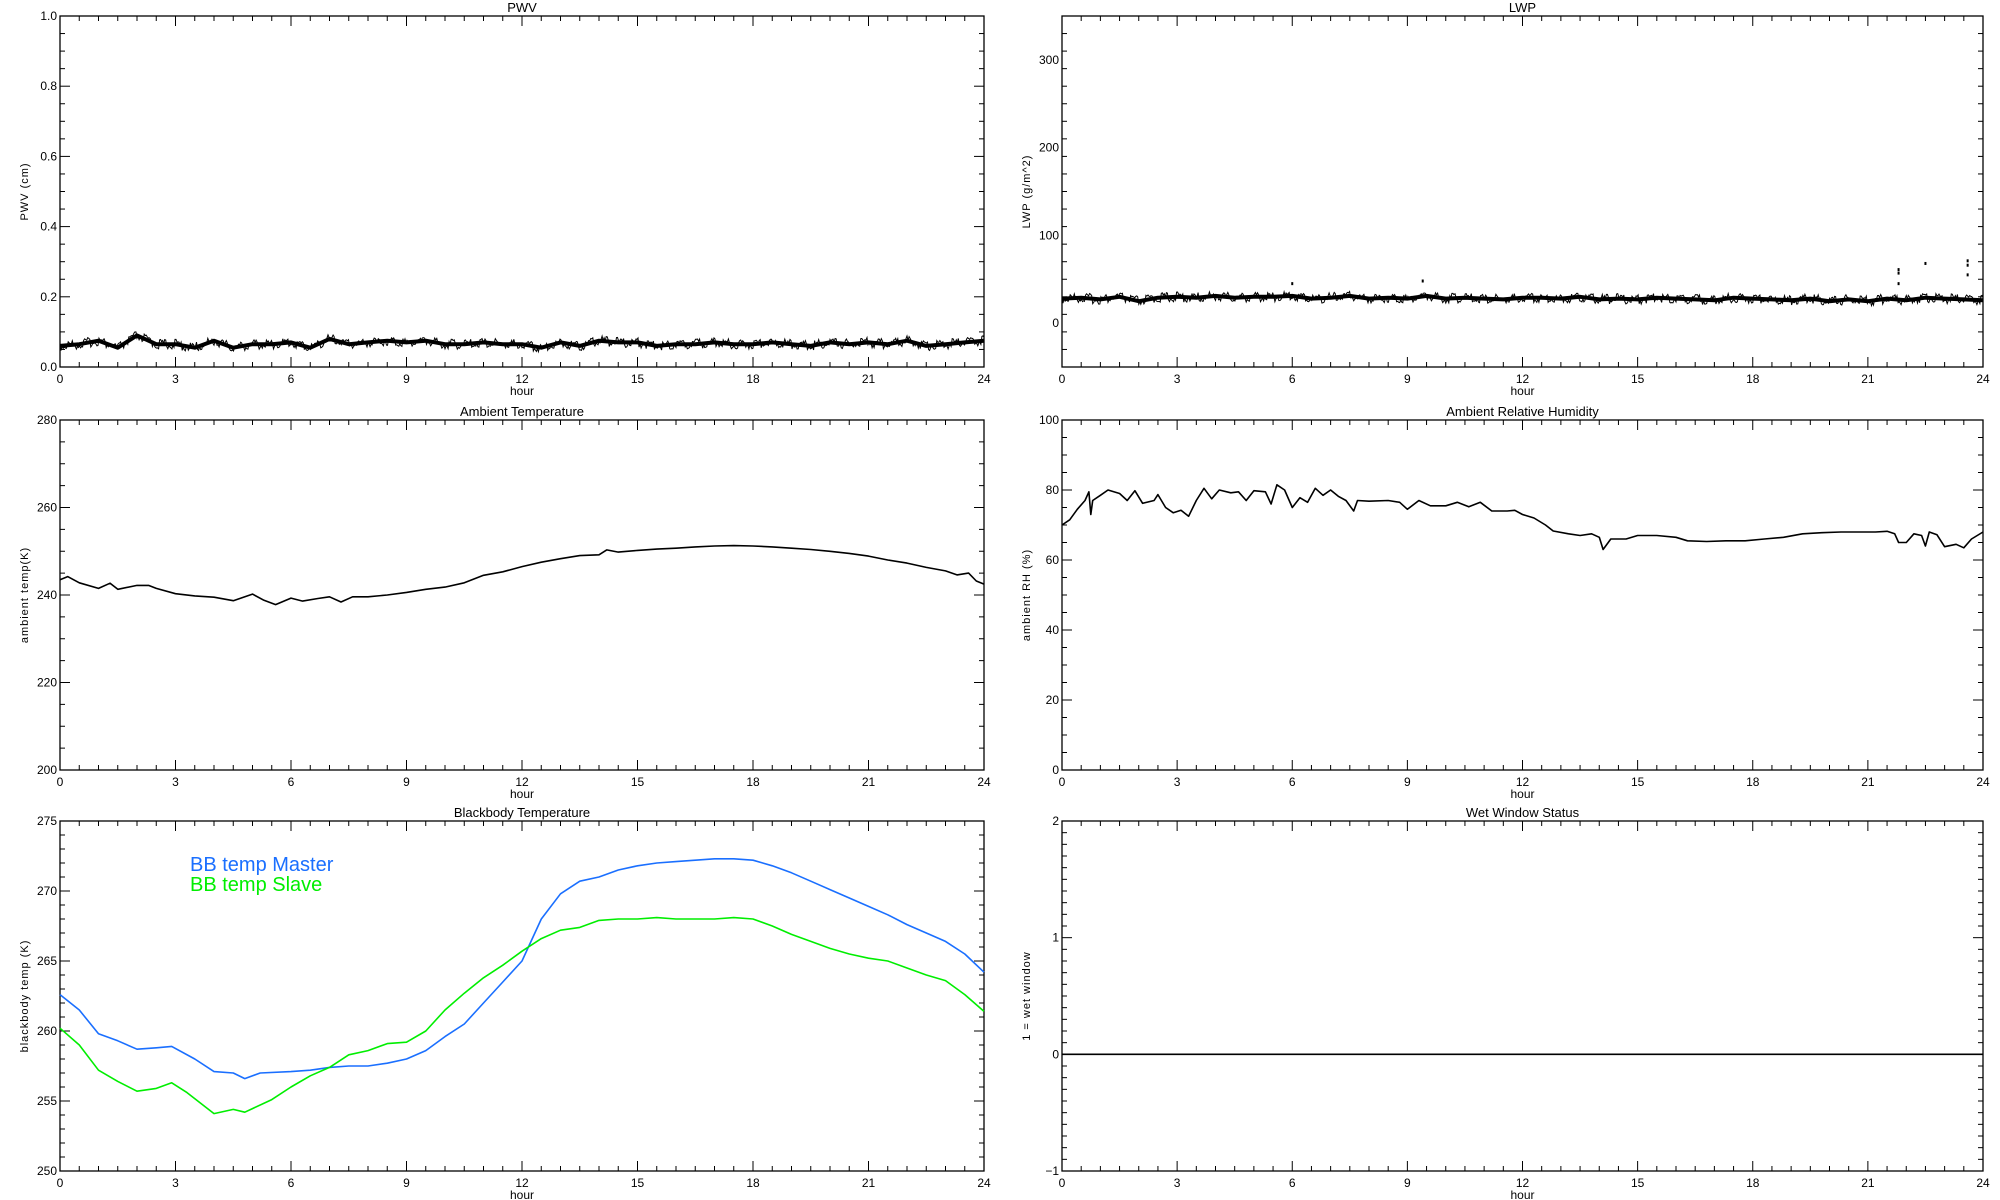 This screenshot has height=1200, width=2000. I want to click on chart-title: Ambient Relative Humidity, so click(1522, 411).